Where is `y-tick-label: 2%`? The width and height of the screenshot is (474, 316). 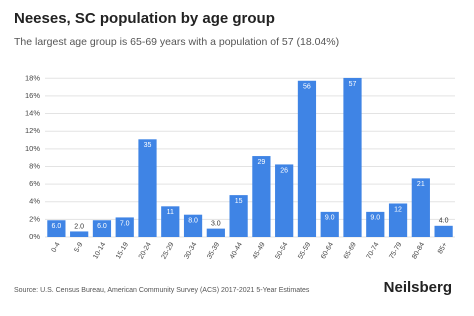
y-tick-label: 2% is located at coordinates (34, 218).